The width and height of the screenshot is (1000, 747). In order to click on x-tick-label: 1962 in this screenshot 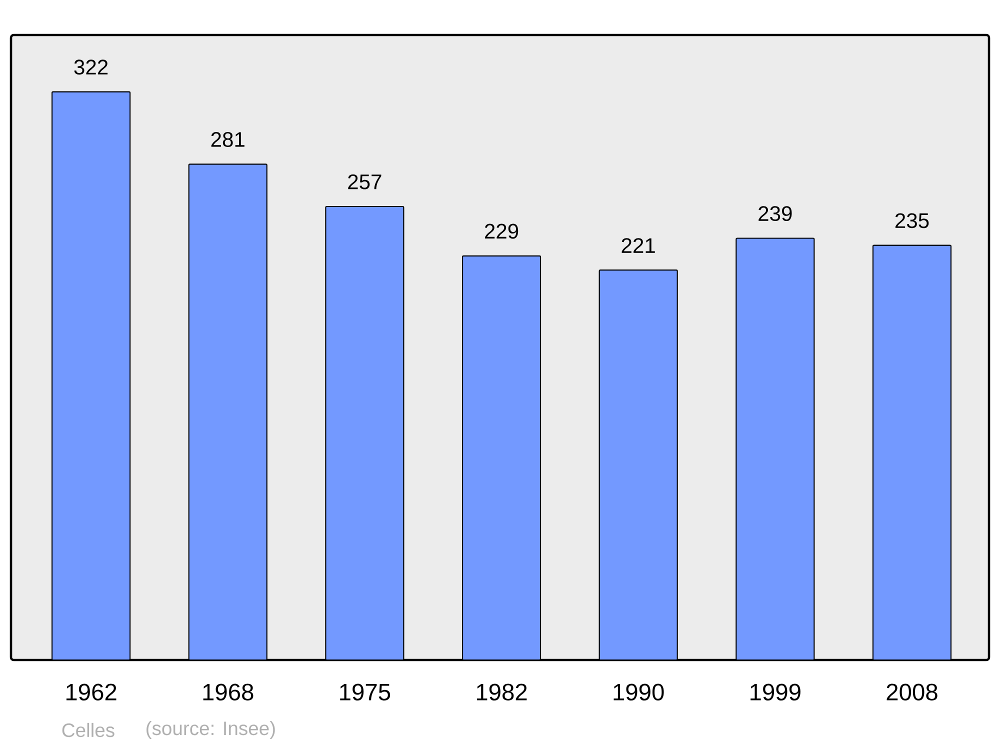, I will do `click(91, 692)`.